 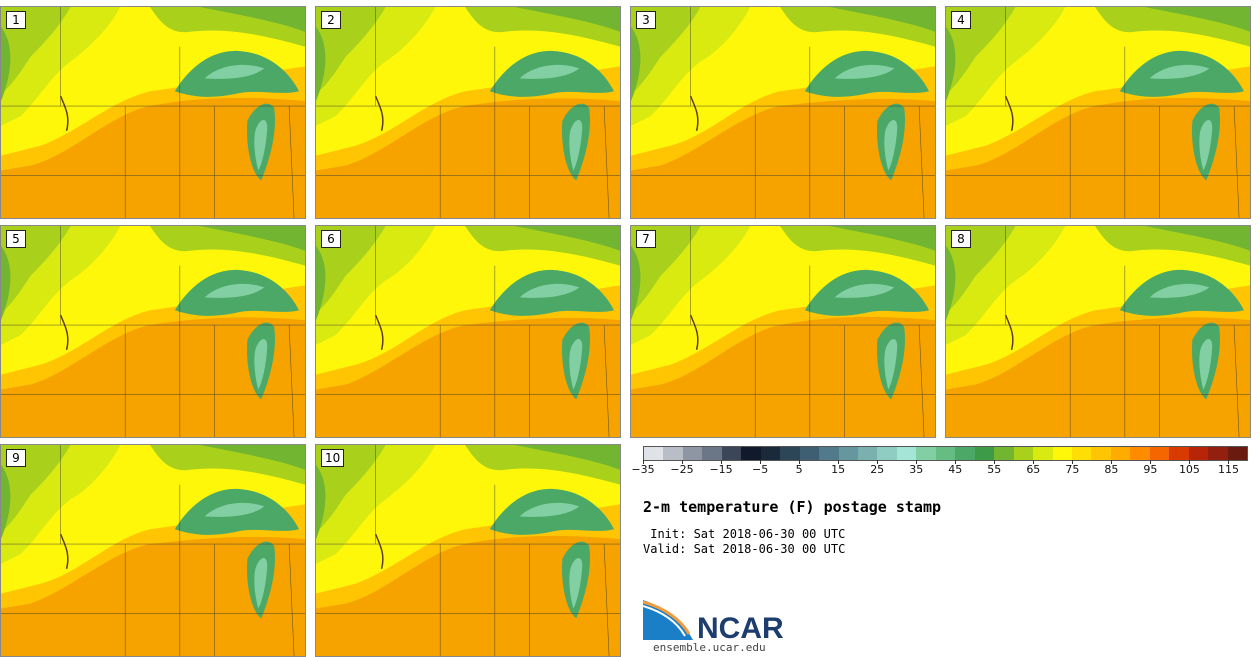 I want to click on colorbar-tick-label: 15, so click(x=838, y=469).